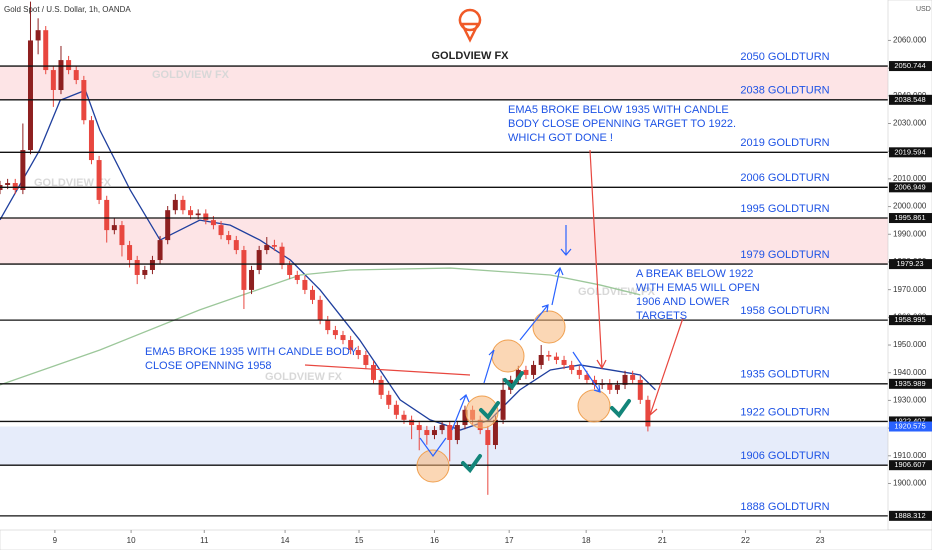 Image resolution: width=932 pixels, height=555 pixels. Describe the element at coordinates (784, 91) in the screenshot. I see `level-label: 2038 GOLDTURN` at that location.